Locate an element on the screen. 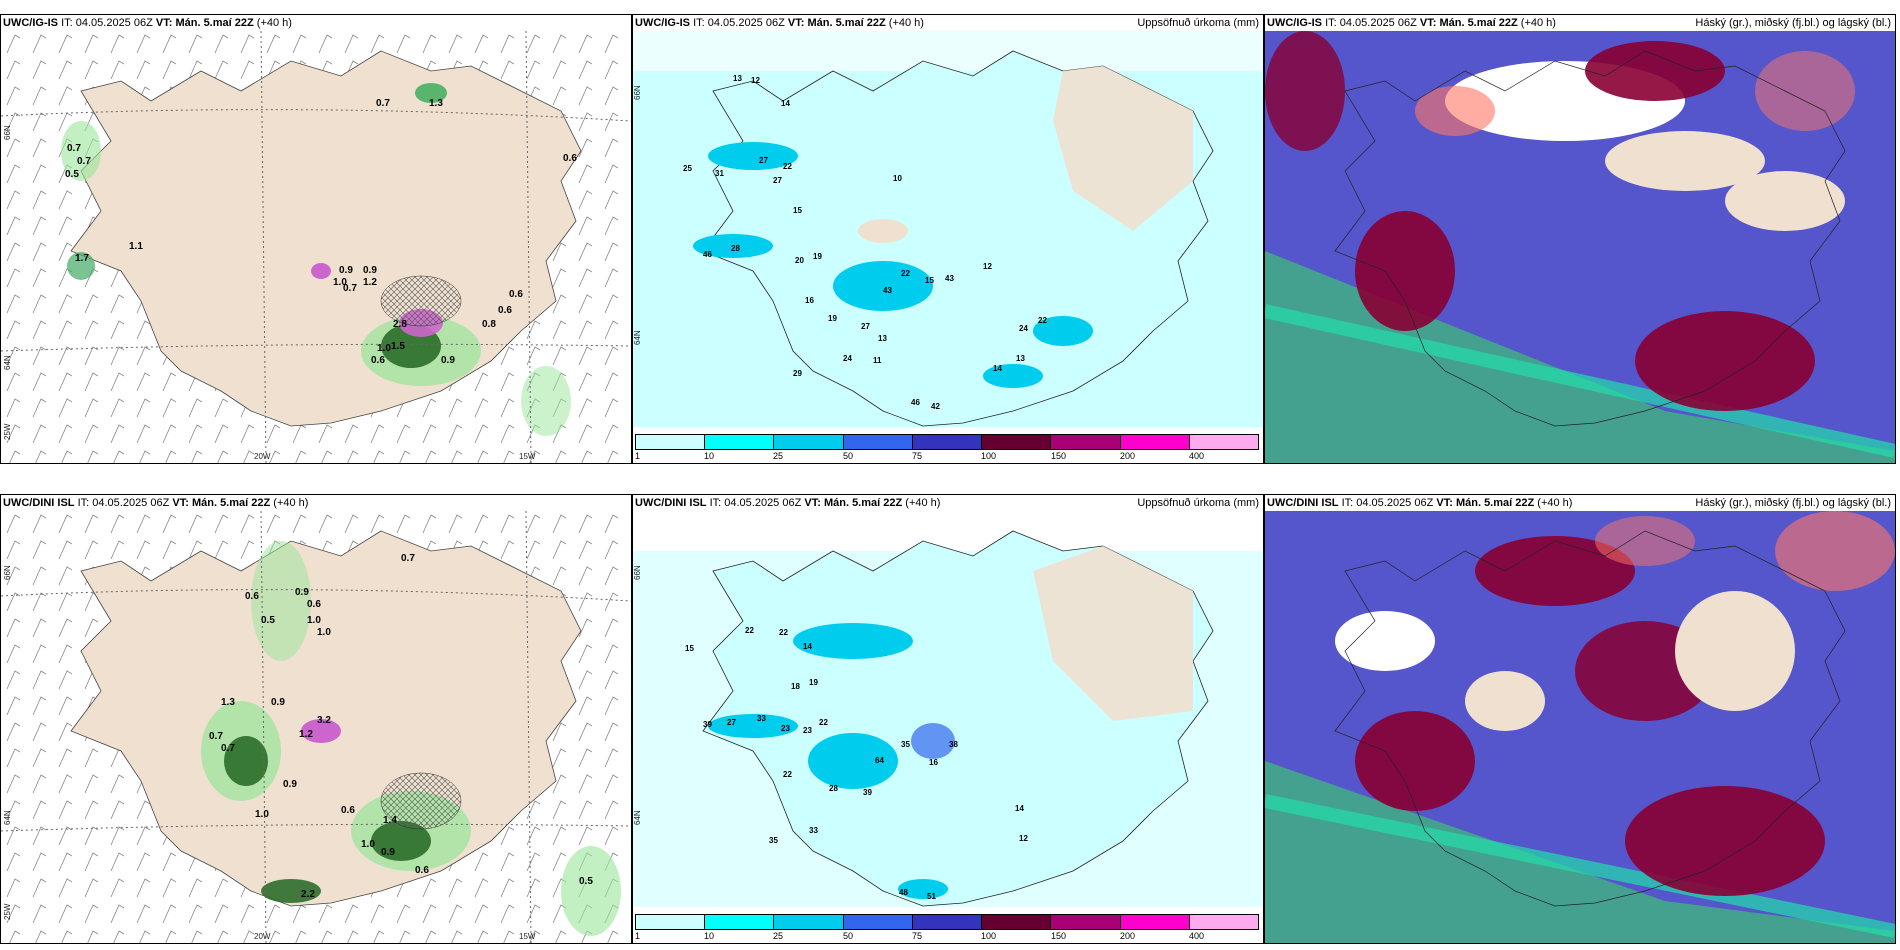 This screenshot has width=1900, height=950. svg-text: 48 is located at coordinates (903, 892).